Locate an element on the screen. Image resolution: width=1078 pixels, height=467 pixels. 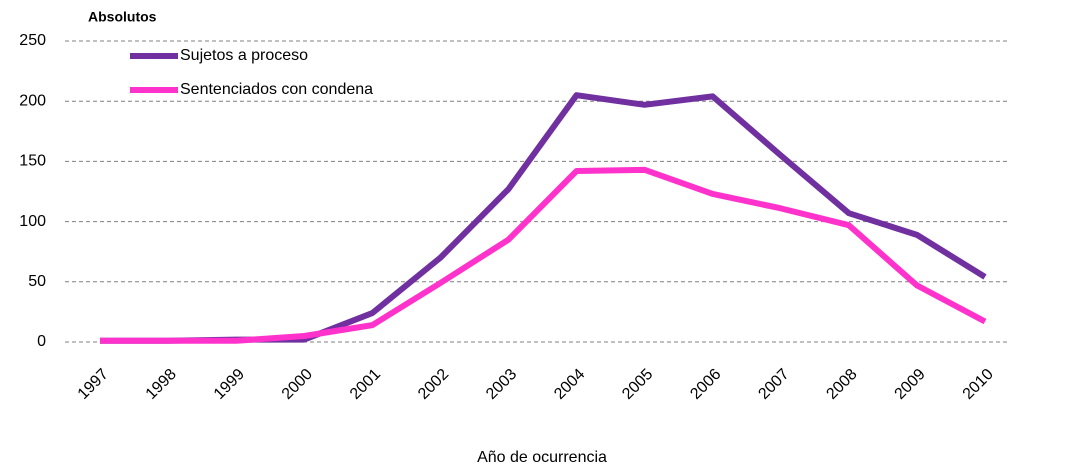
x-tick-label: 2004 is located at coordinates (569, 384).